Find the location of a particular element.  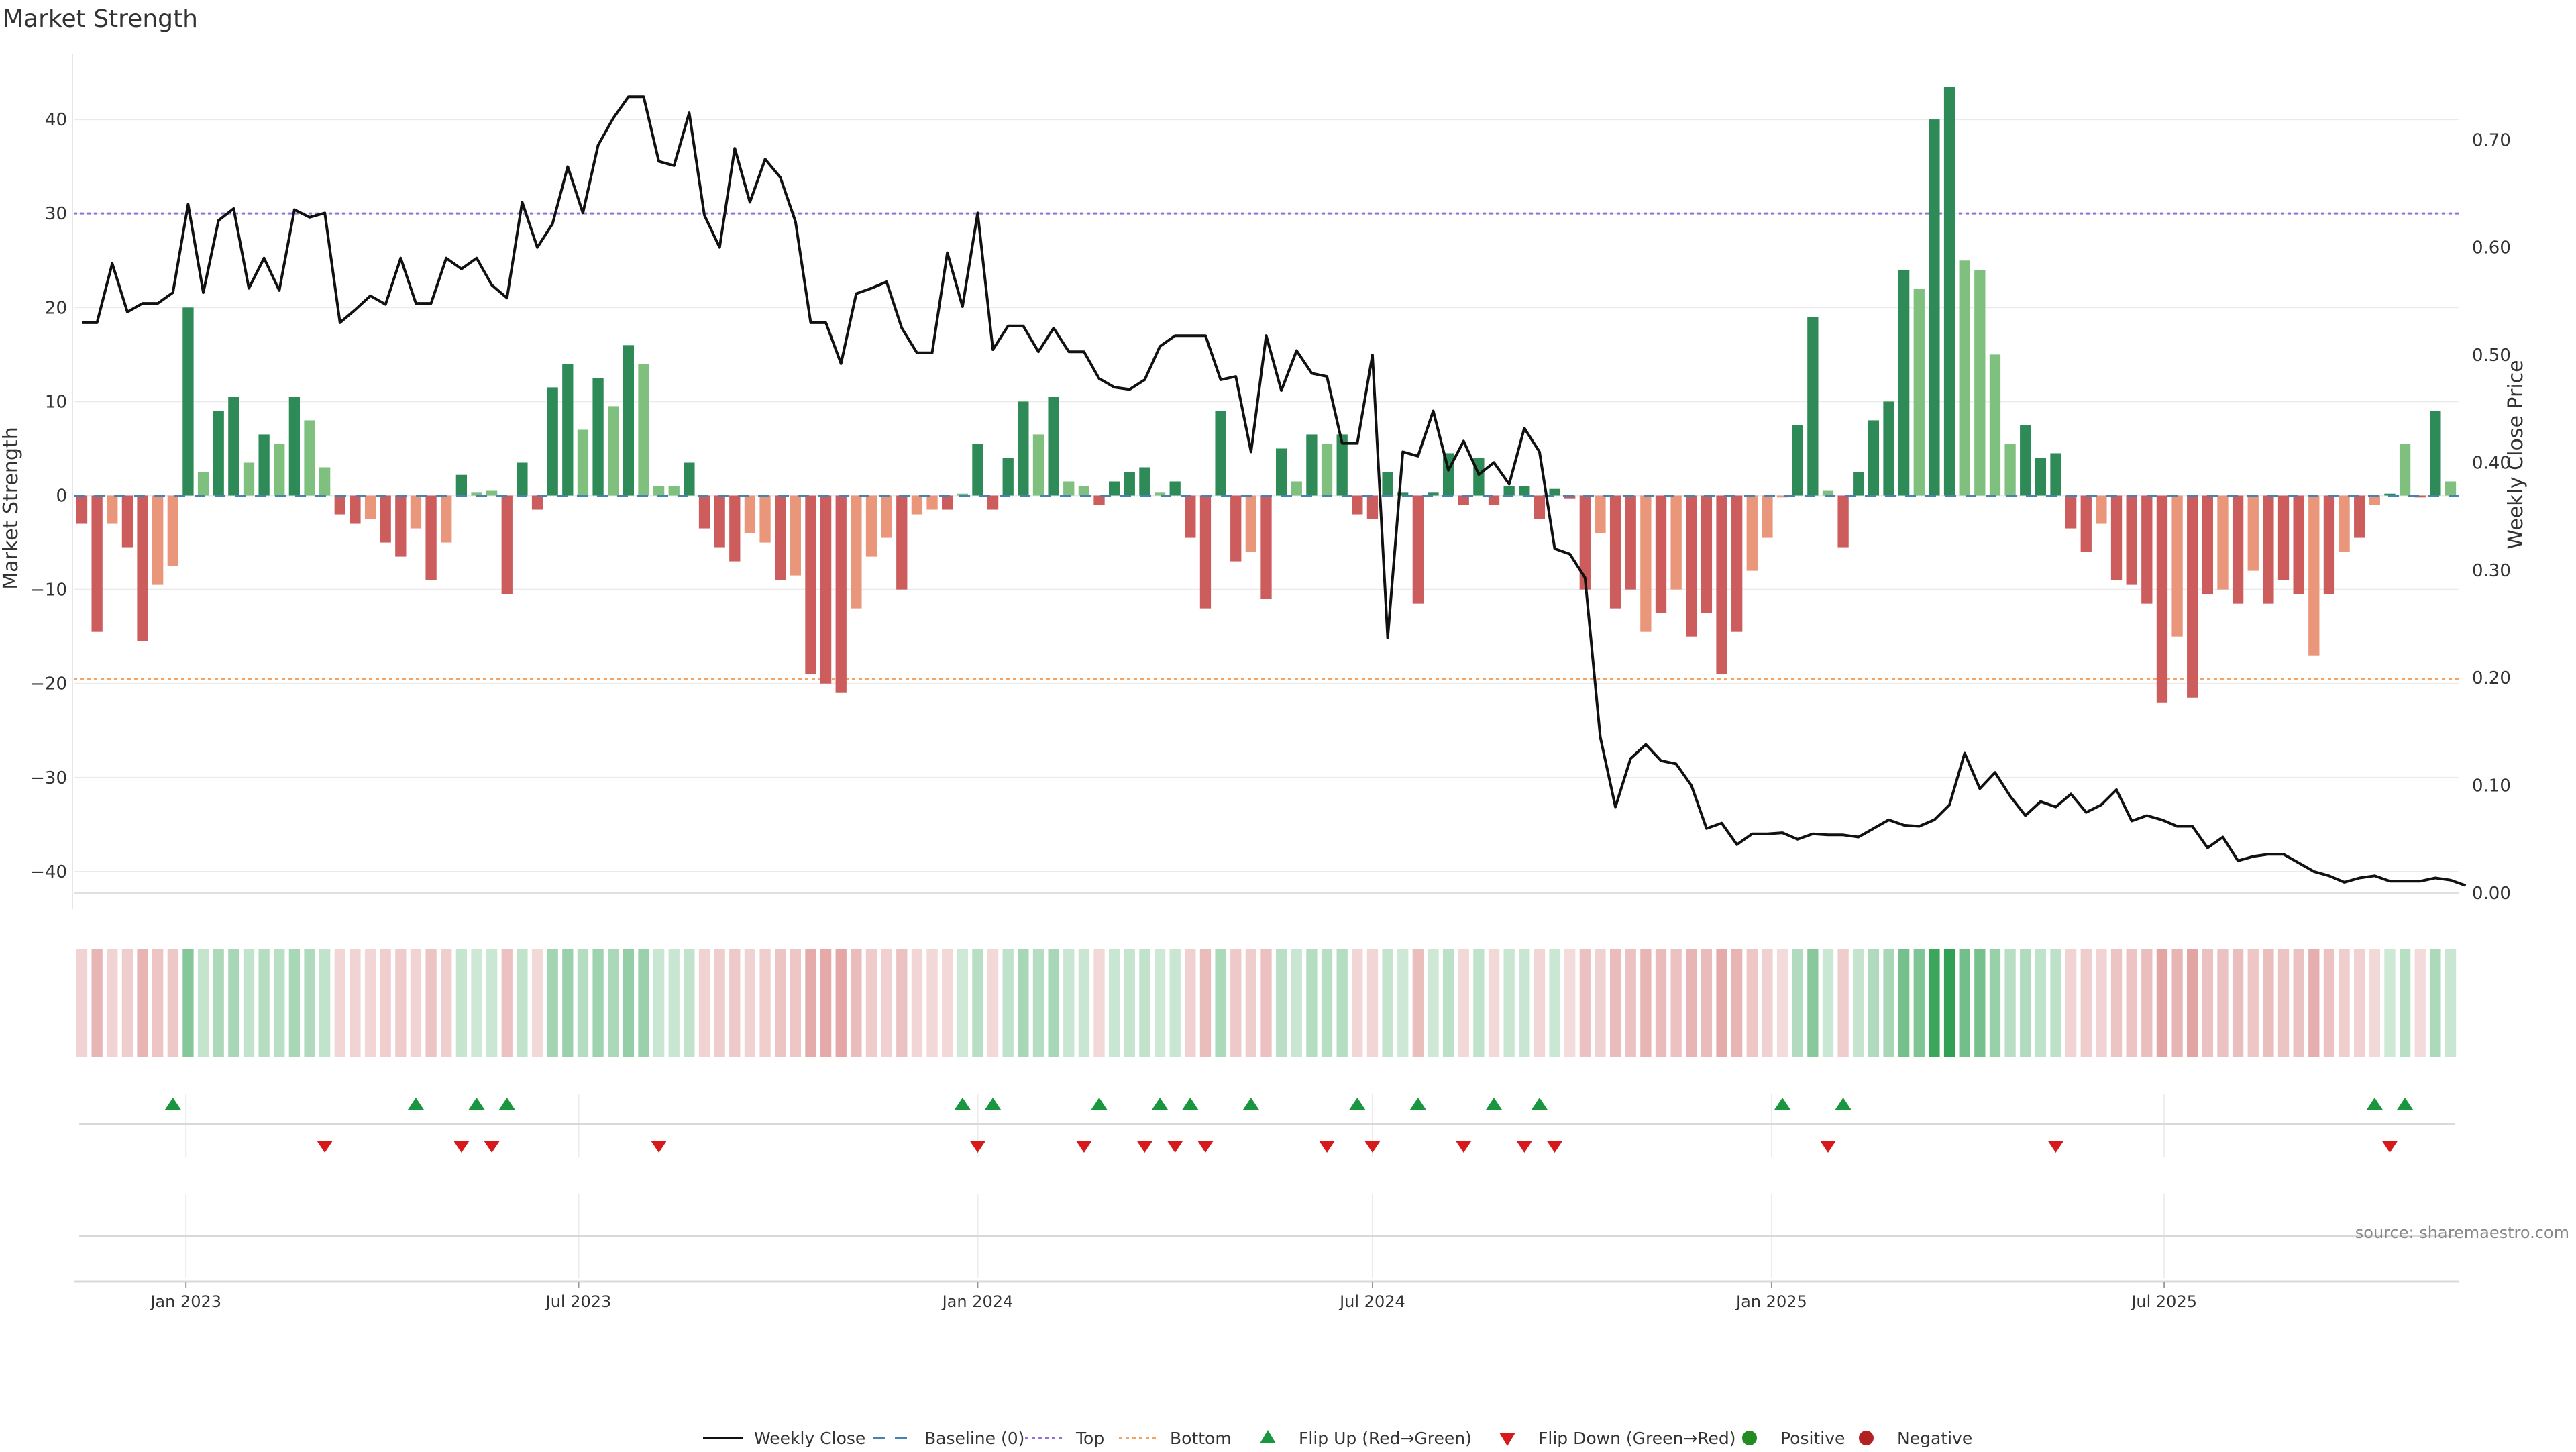

legend-positive-dot-icon is located at coordinates (1749, 1438).